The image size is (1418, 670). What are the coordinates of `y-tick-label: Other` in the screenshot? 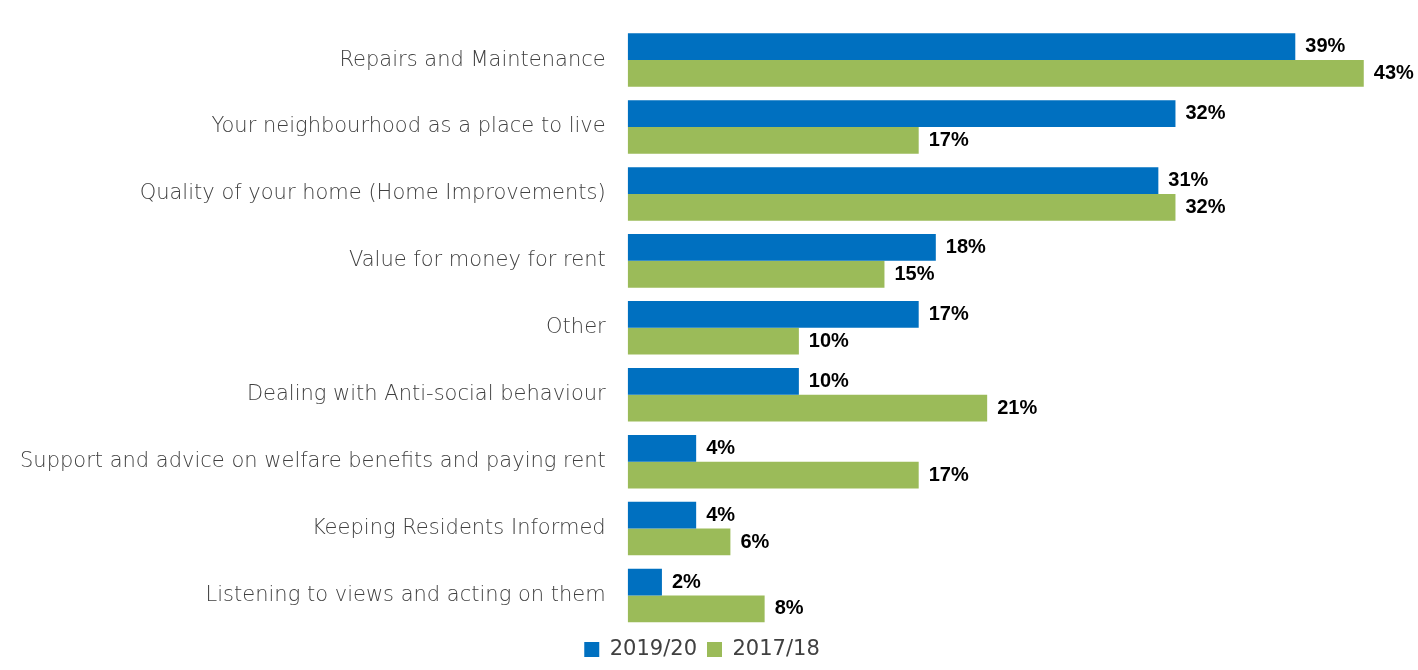 It's located at (576, 326).